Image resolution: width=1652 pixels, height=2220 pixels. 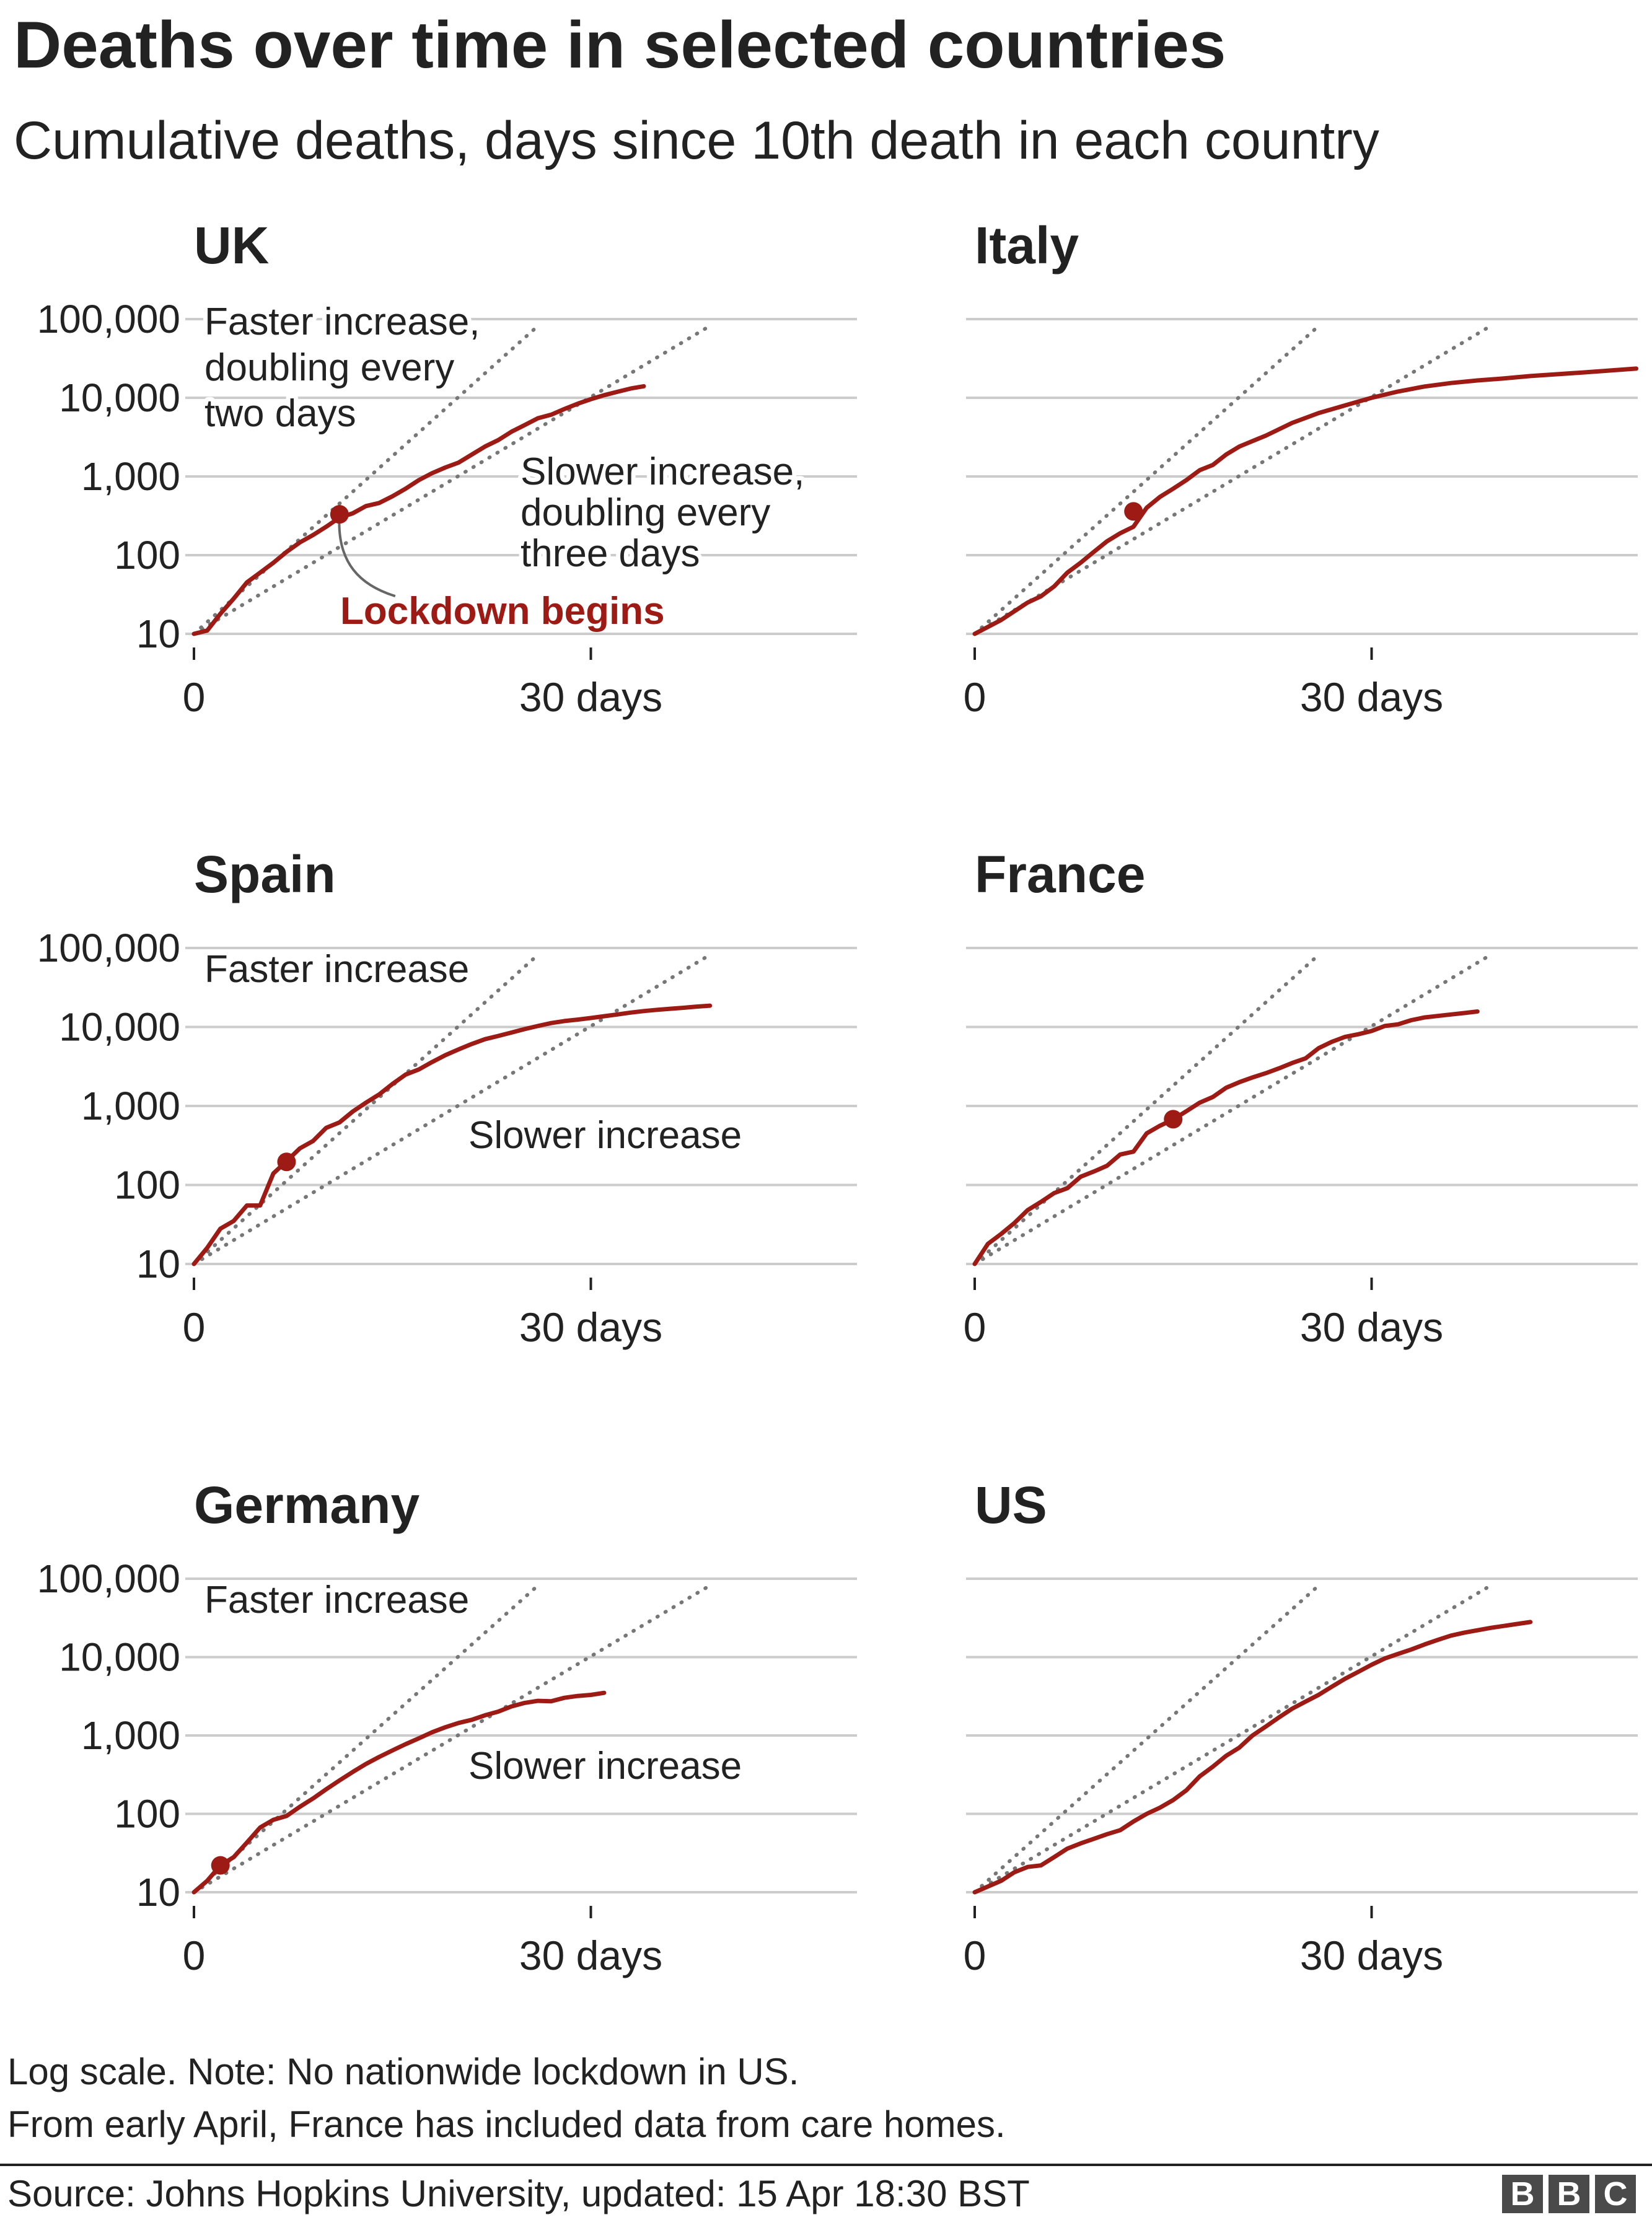 I want to click on panel-title: UK, so click(x=231, y=245).